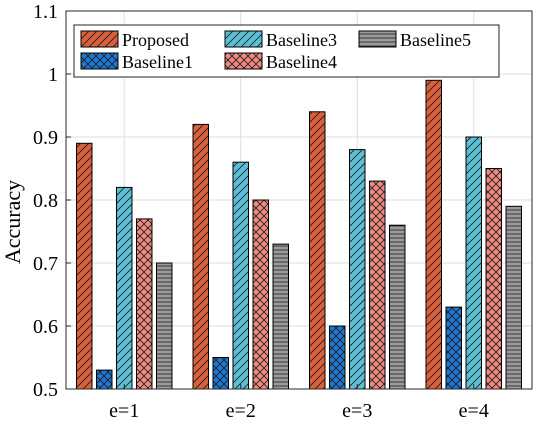  I want to click on y-tick-label: 0.7, so click(45, 264).